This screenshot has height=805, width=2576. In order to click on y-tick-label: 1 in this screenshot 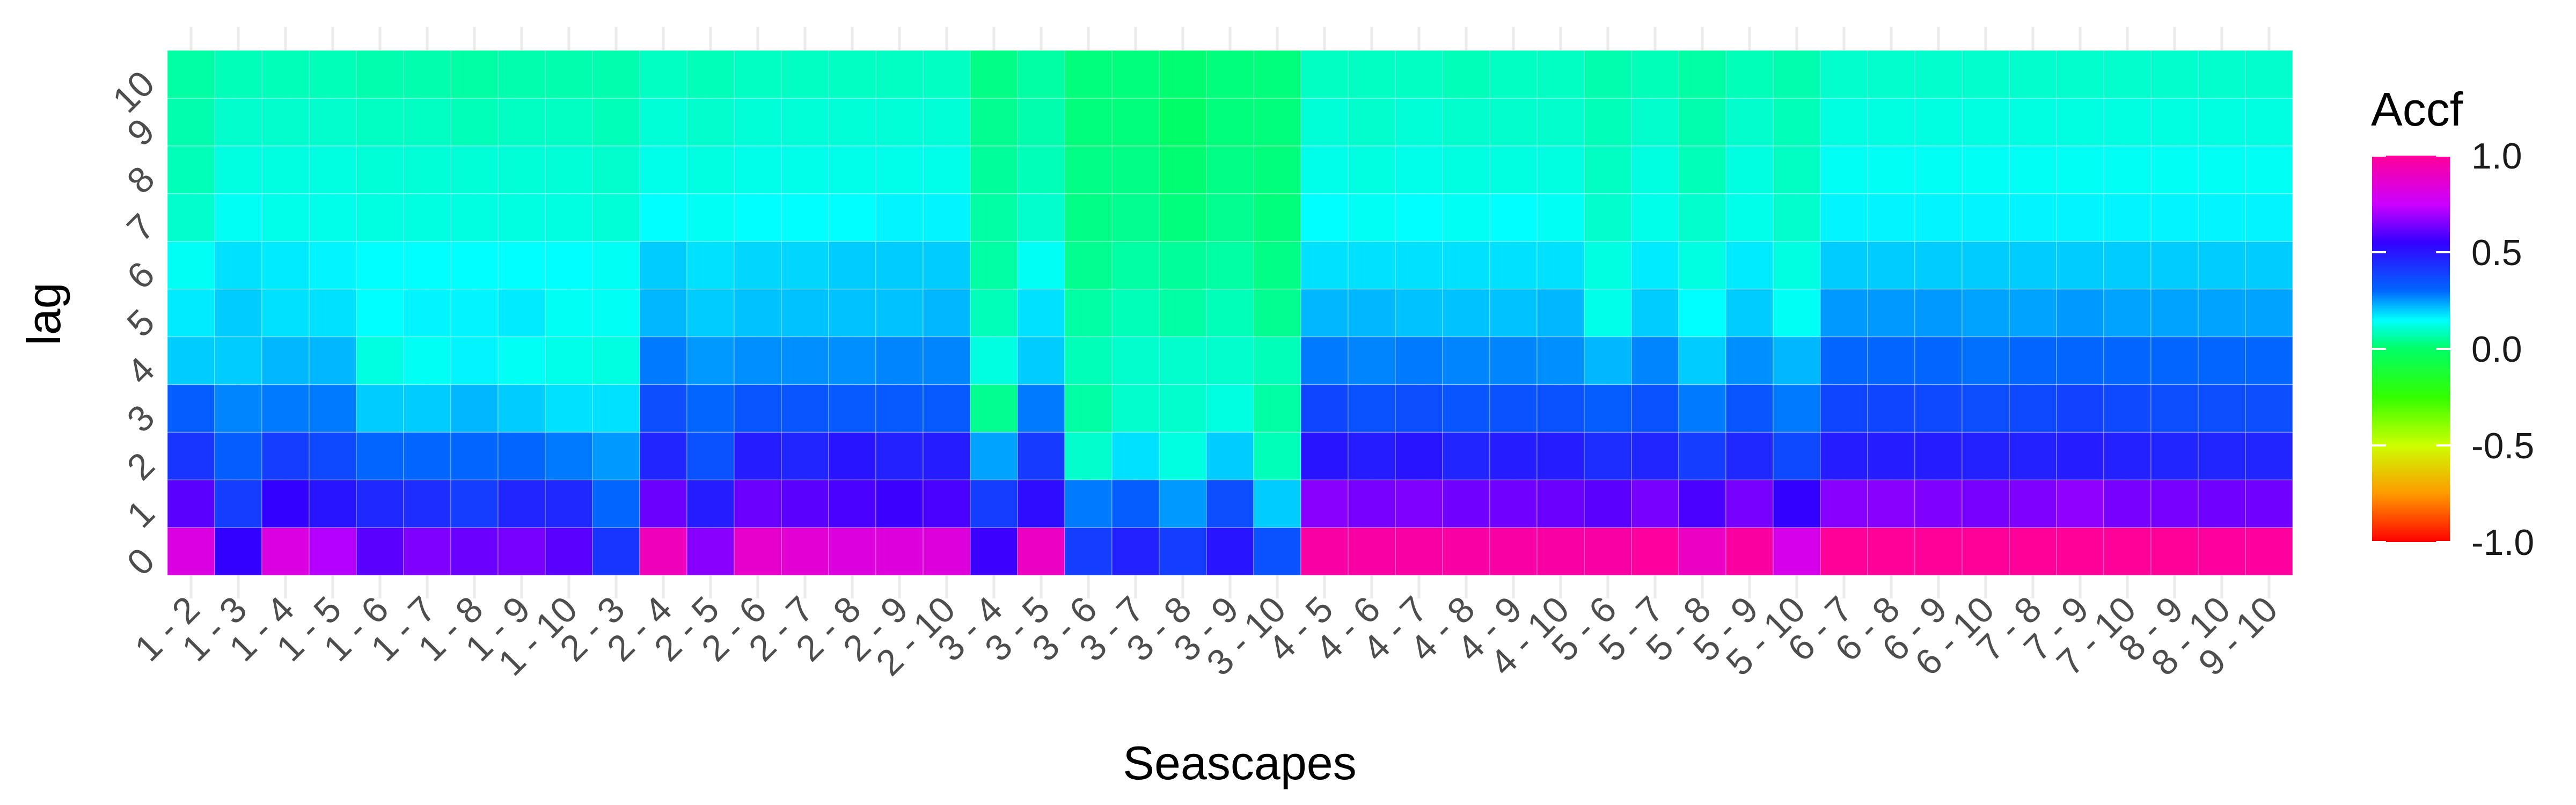, I will do `click(140, 514)`.